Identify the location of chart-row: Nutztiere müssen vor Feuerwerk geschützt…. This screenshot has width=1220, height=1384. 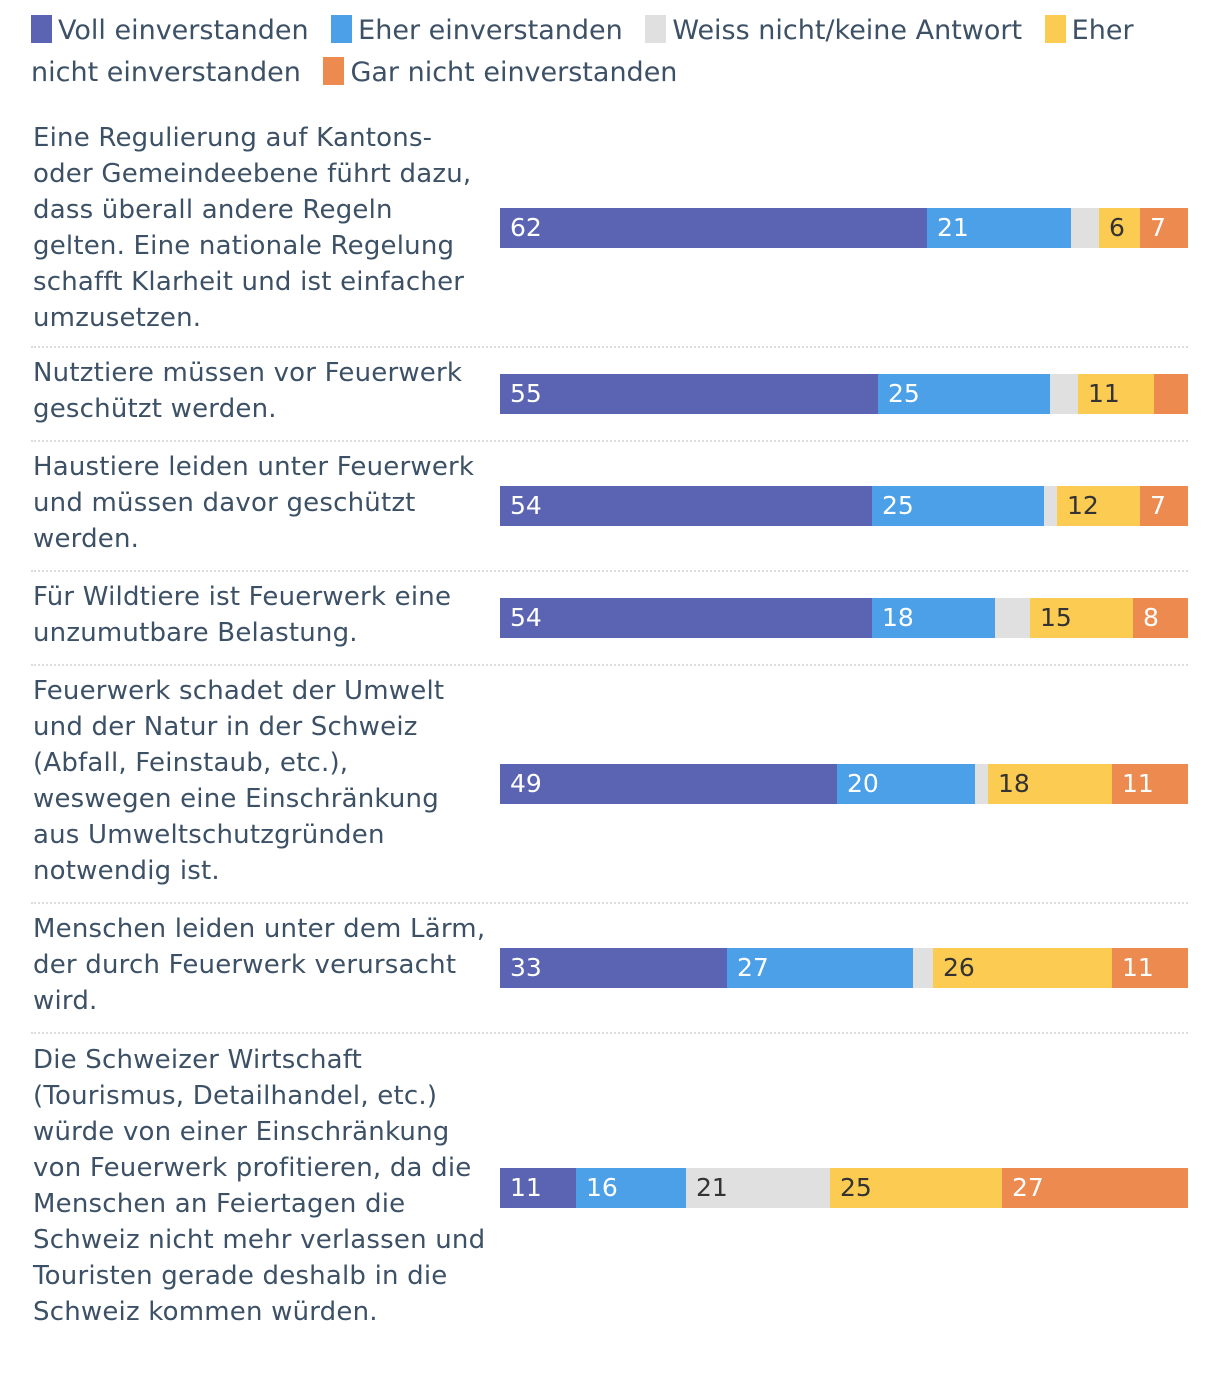
(609, 395).